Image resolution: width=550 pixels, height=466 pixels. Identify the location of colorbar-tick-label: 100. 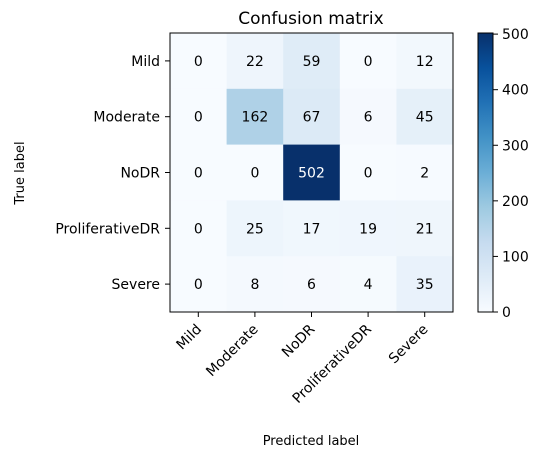
(515, 257).